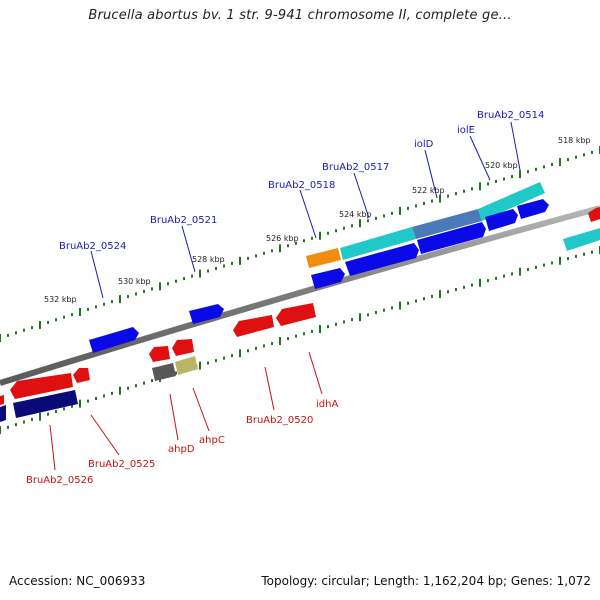 Image resolution: width=600 pixels, height=600 pixels. Describe the element at coordinates (92, 246) in the screenshot. I see `label-bruab2-0524: BruAb2_0524` at that location.